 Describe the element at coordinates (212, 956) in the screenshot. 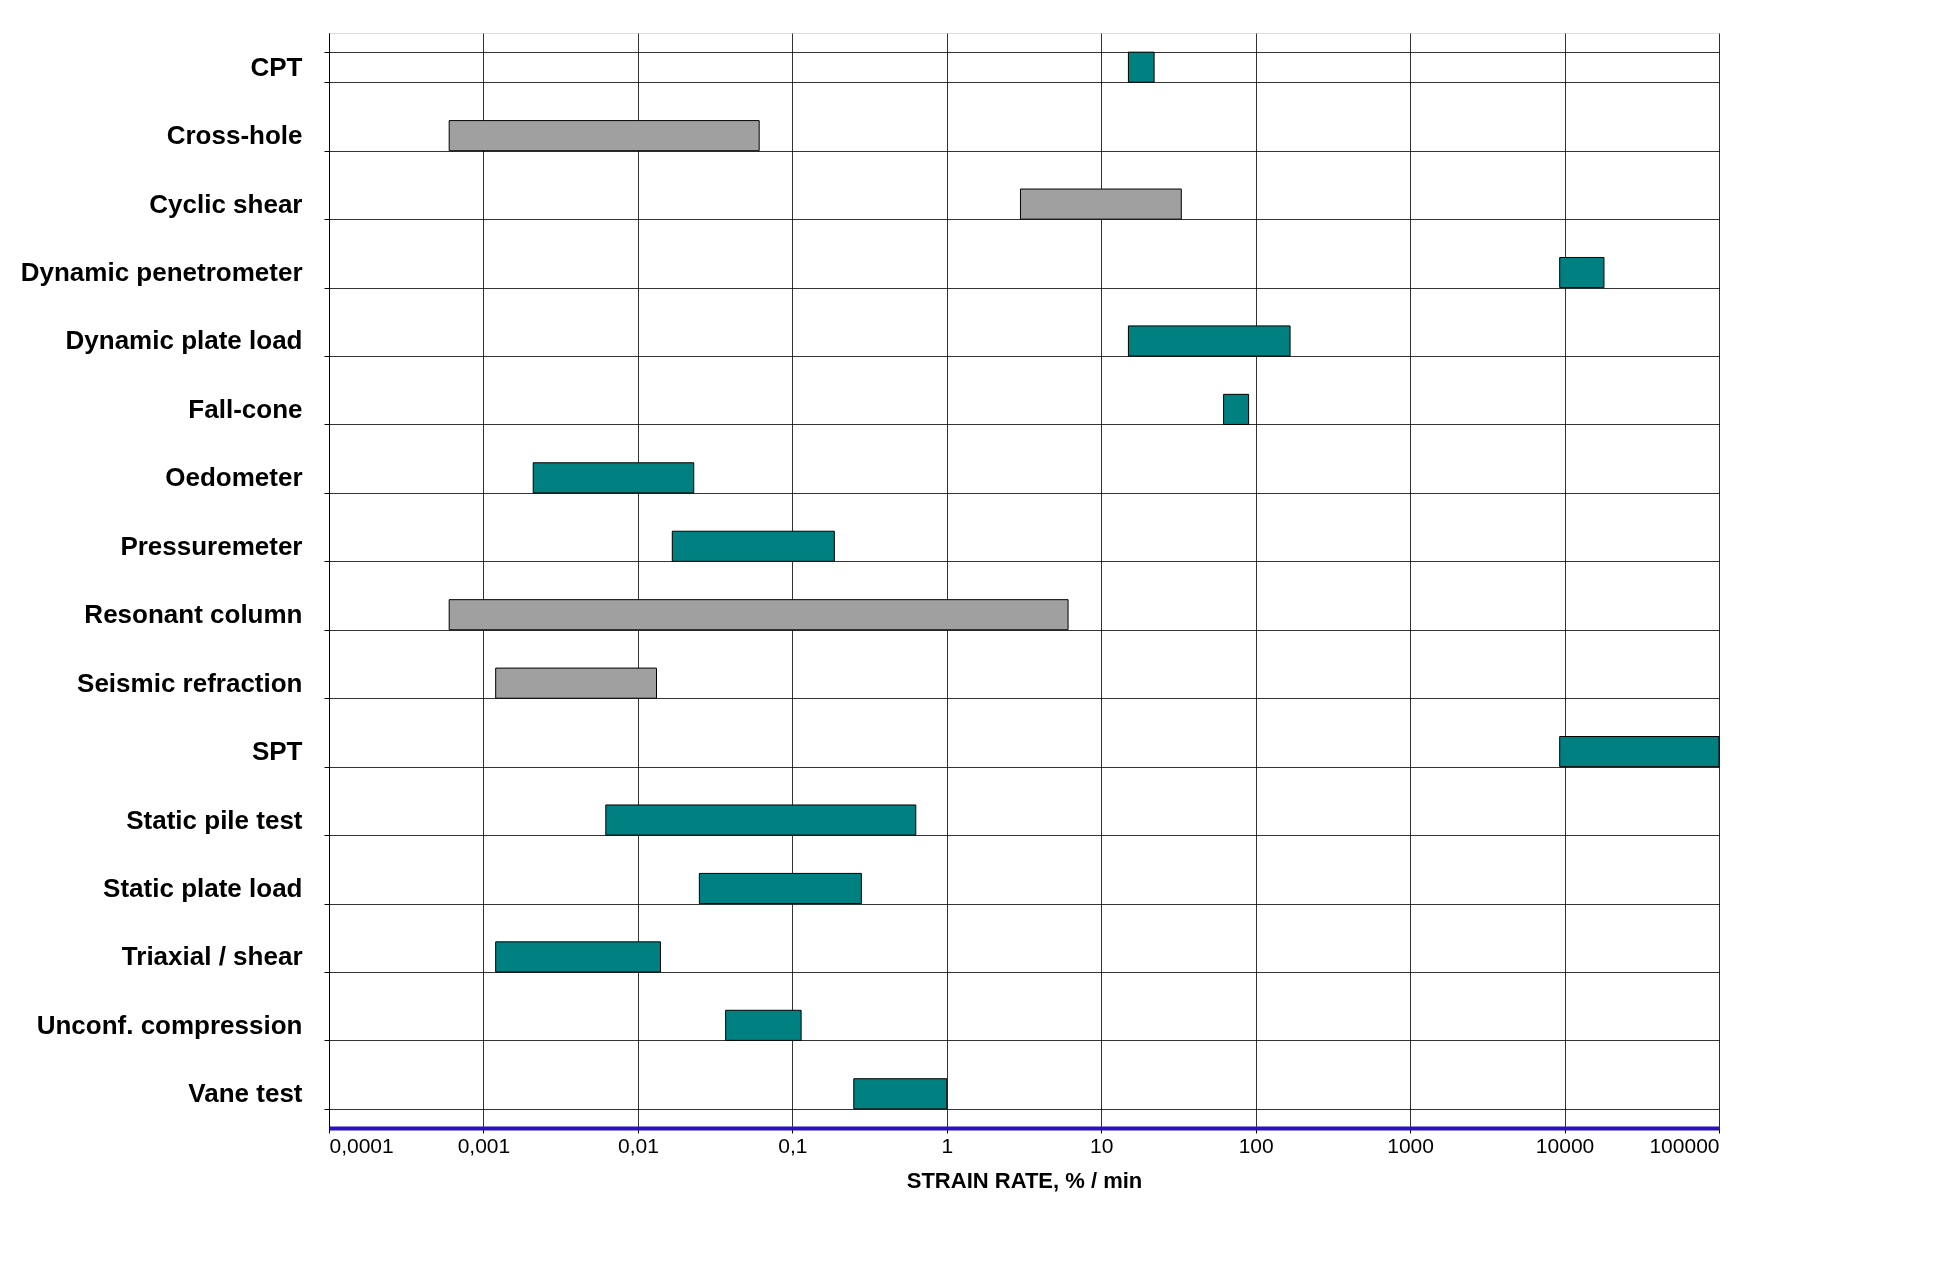

I see `y-tick-label: Triaxial / shear` at that location.